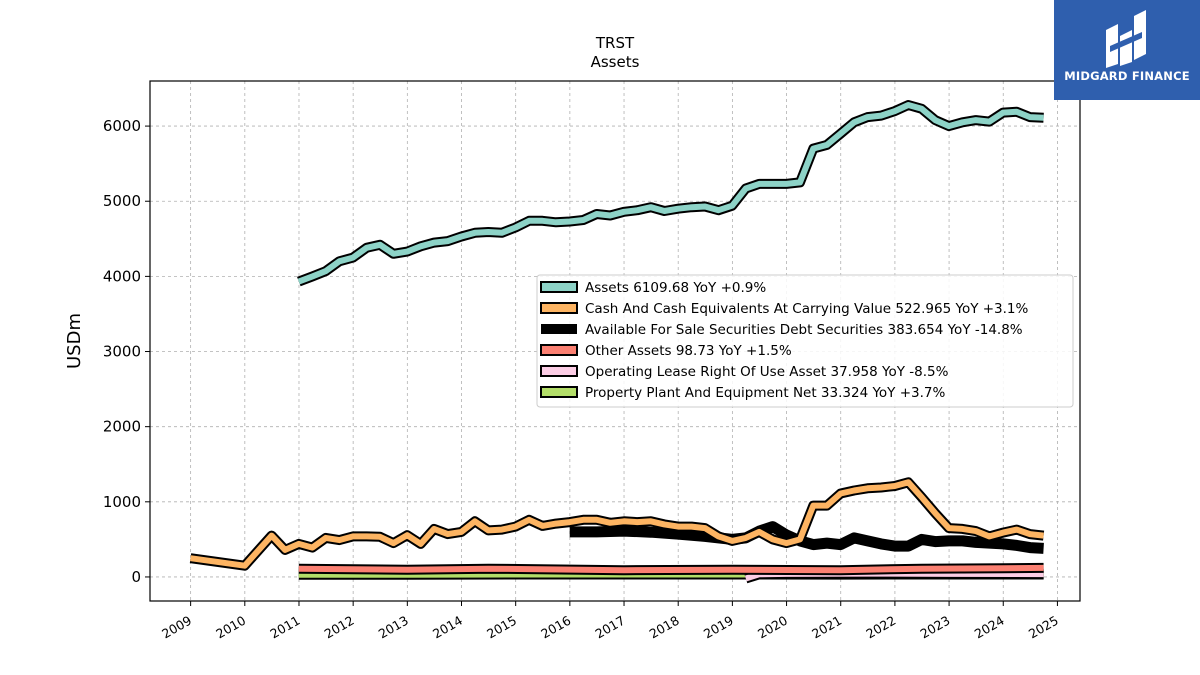 The width and height of the screenshot is (1200, 675). What do you see at coordinates (675, 288) in the screenshot?
I see `assets-legend-label: Assets 6109.68 YoY +0.9%` at bounding box center [675, 288].